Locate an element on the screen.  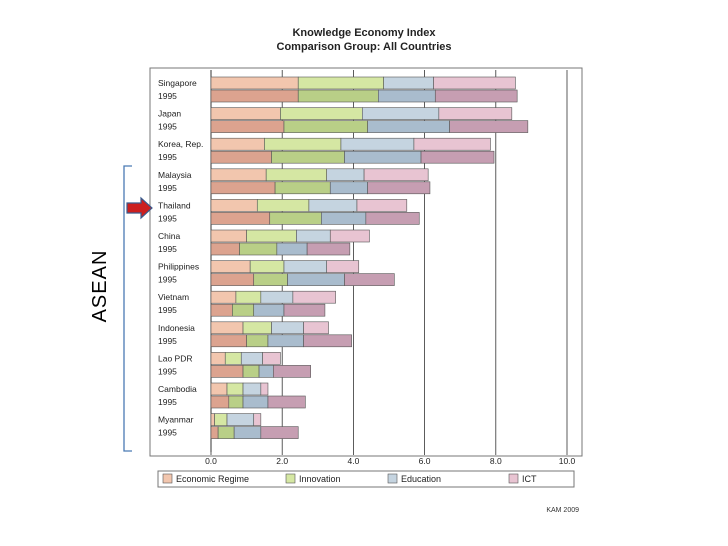
red-arrow-icon is located at coordinates (139, 208).